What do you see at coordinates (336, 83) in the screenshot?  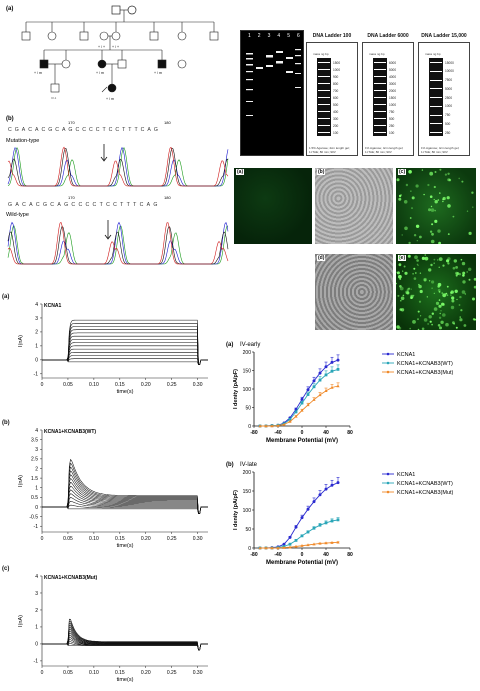 I see `ladder-size-label: 800` at bounding box center [336, 83].